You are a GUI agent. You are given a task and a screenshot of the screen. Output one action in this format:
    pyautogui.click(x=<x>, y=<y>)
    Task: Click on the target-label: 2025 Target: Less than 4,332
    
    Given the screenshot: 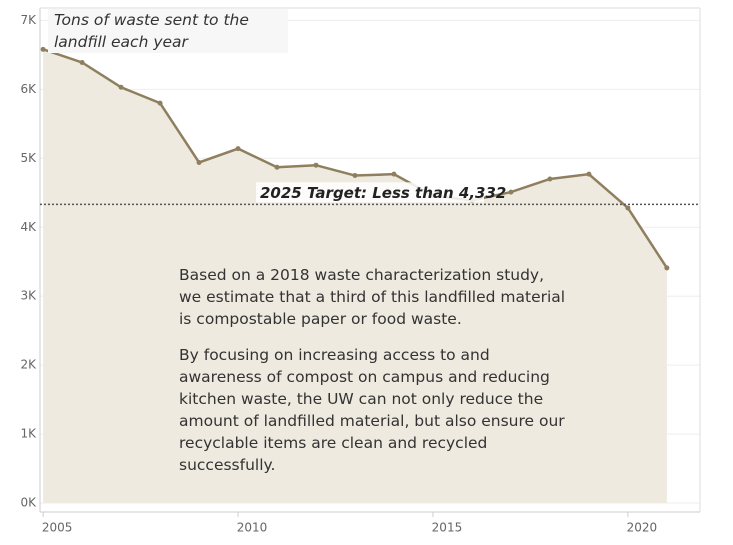 What is the action you would take?
    pyautogui.click(x=383, y=193)
    